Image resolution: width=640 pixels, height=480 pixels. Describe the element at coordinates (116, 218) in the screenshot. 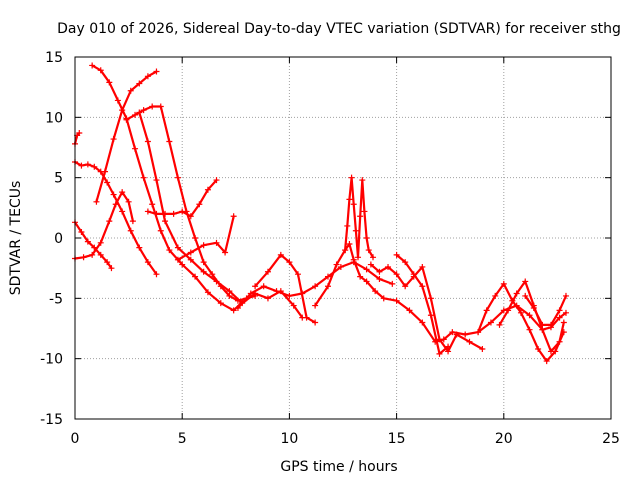

I see `series-arc-b` at that location.